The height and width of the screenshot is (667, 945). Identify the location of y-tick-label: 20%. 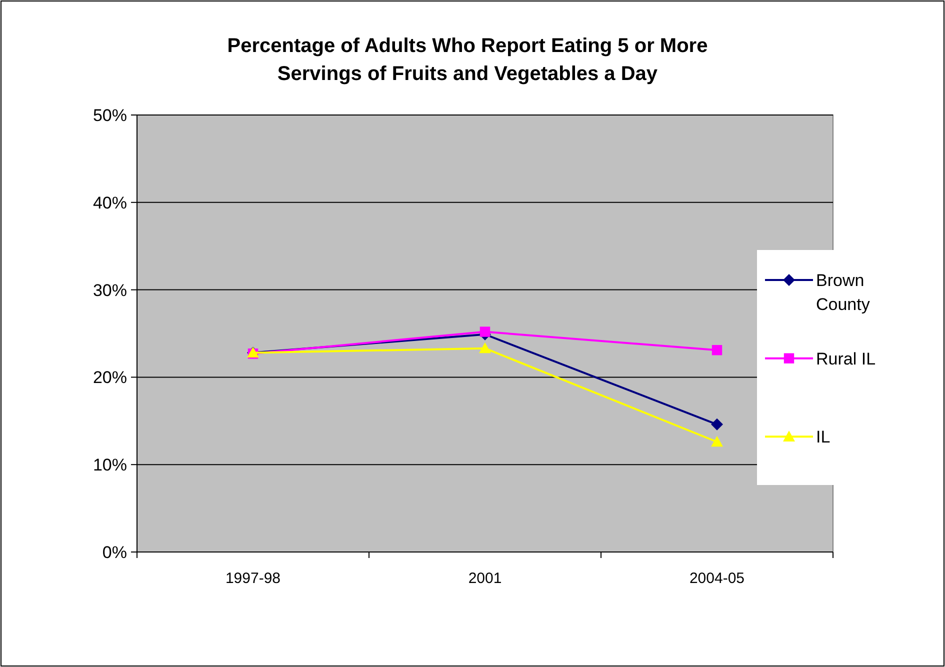
(109, 378).